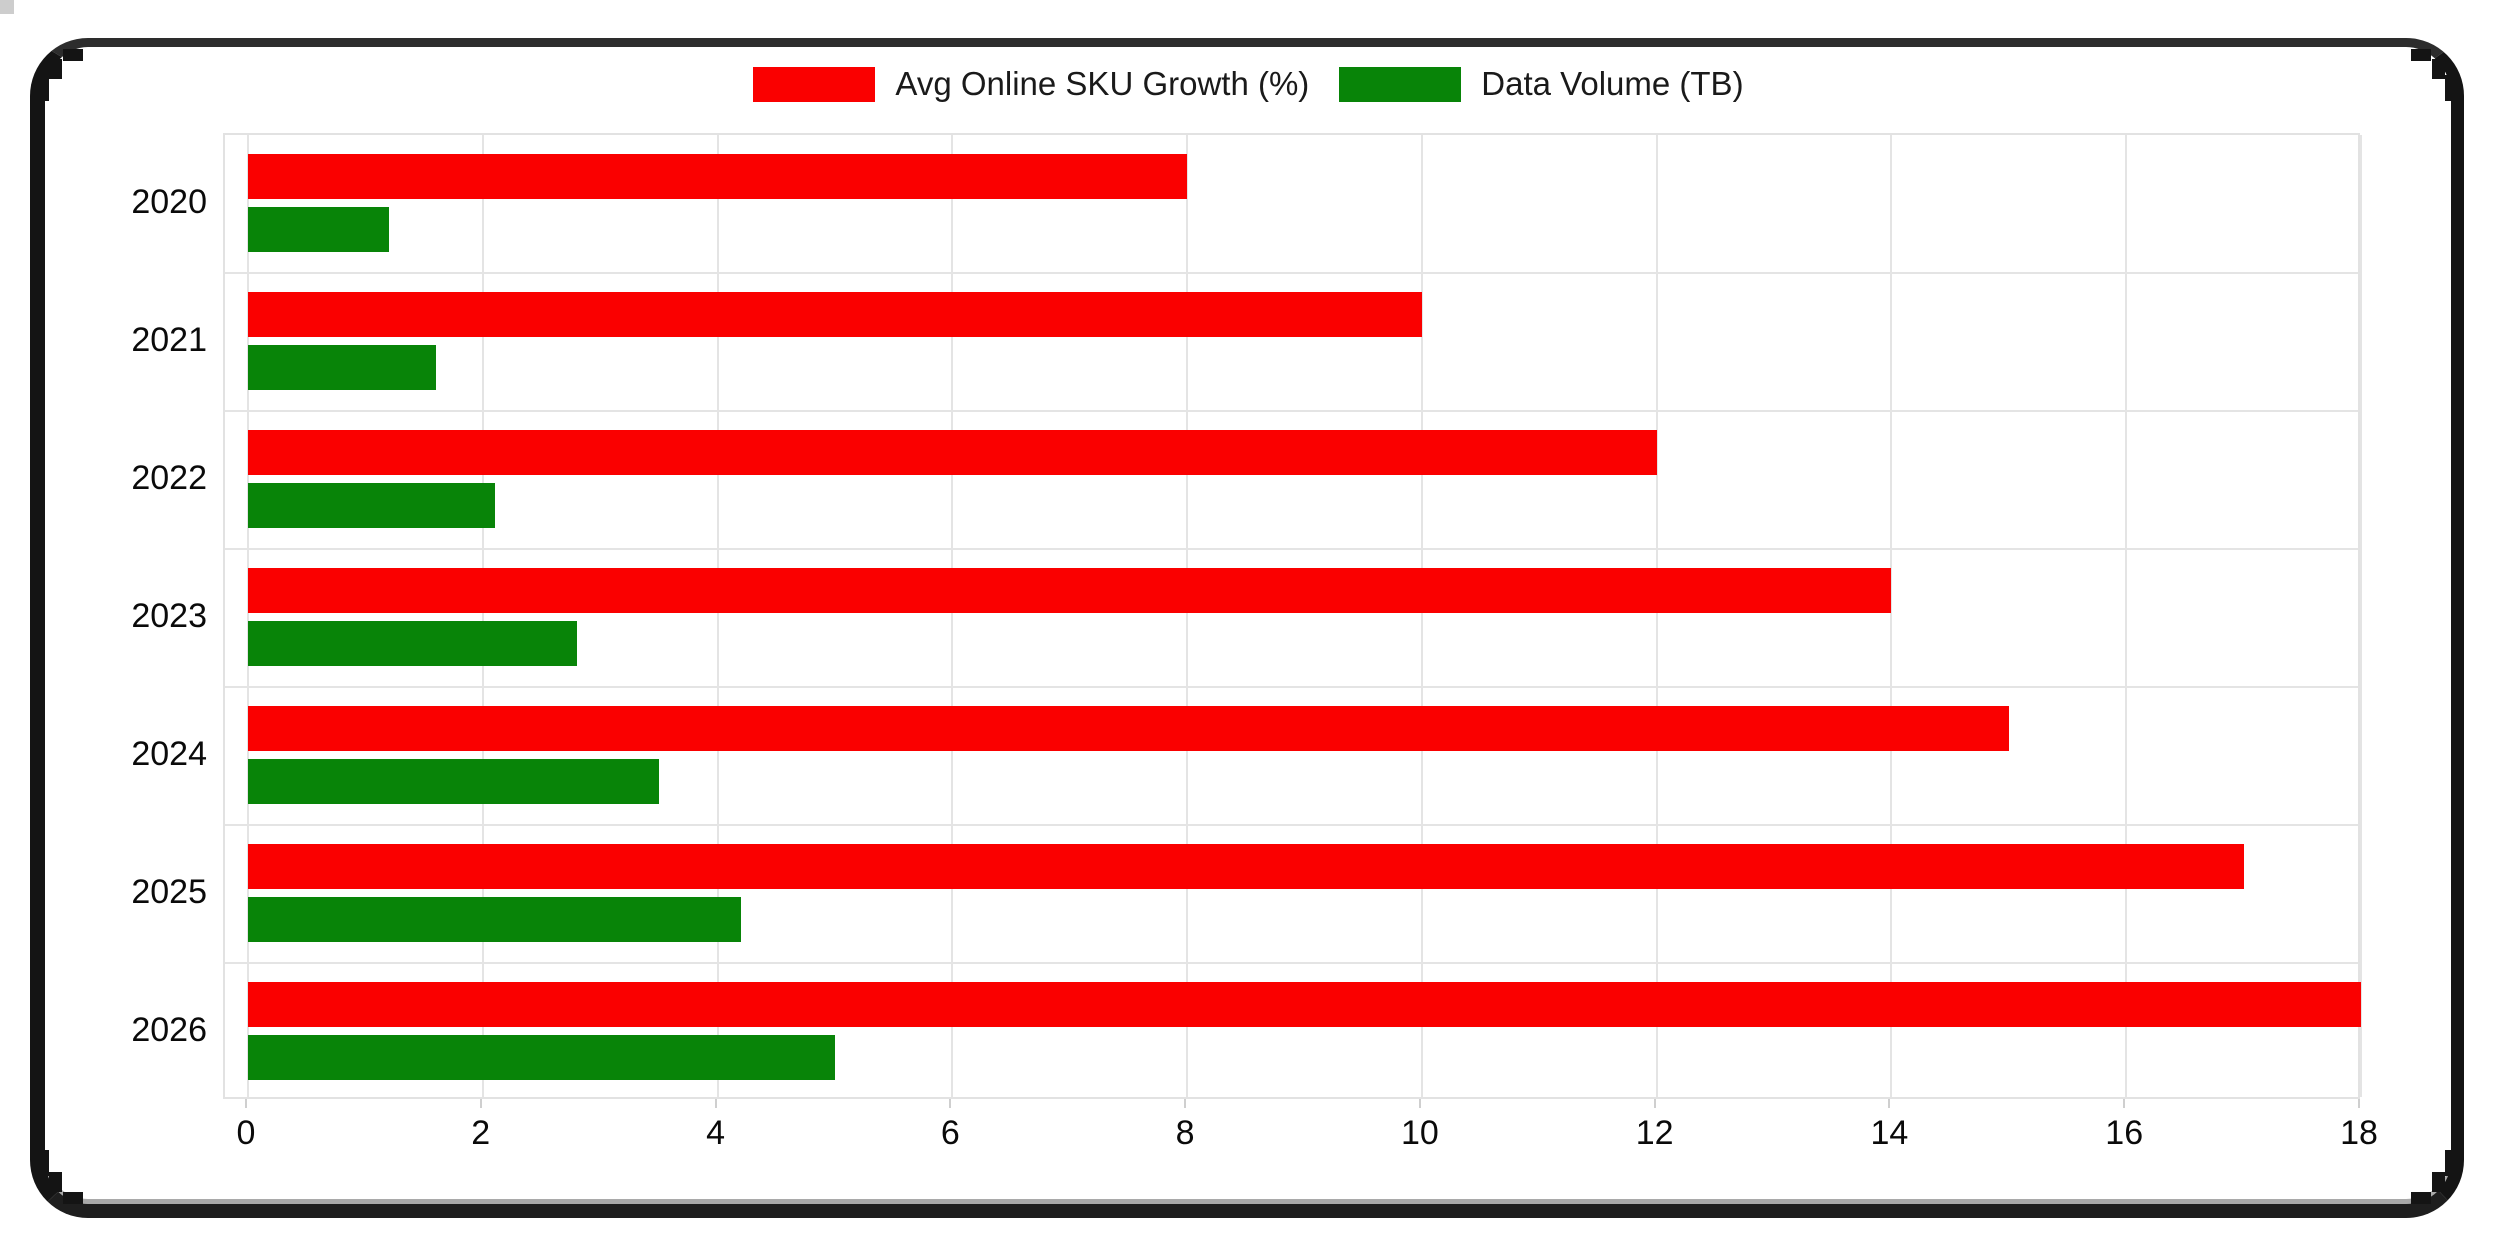 This screenshot has height=1240, width=2497. I want to click on legend-label: Avg Online SKU Growth (%), so click(1102, 83).